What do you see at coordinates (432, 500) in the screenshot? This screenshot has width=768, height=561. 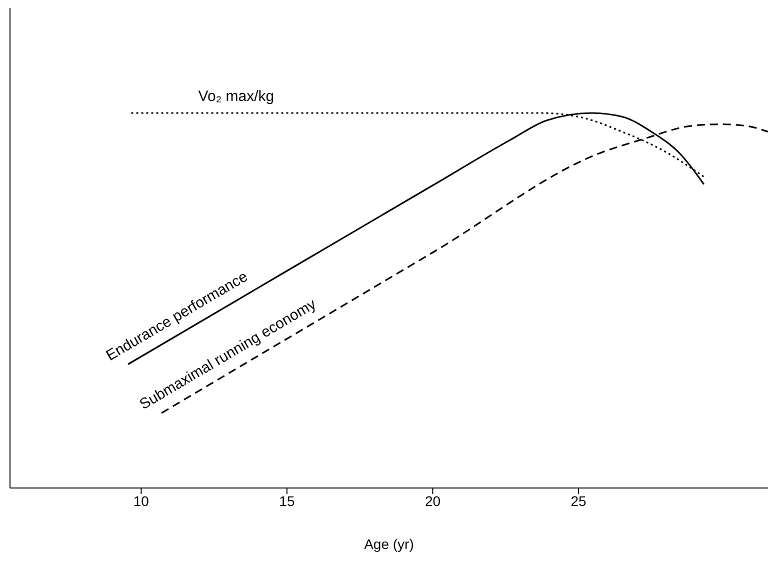 I see `x-tick-label: 20` at bounding box center [432, 500].